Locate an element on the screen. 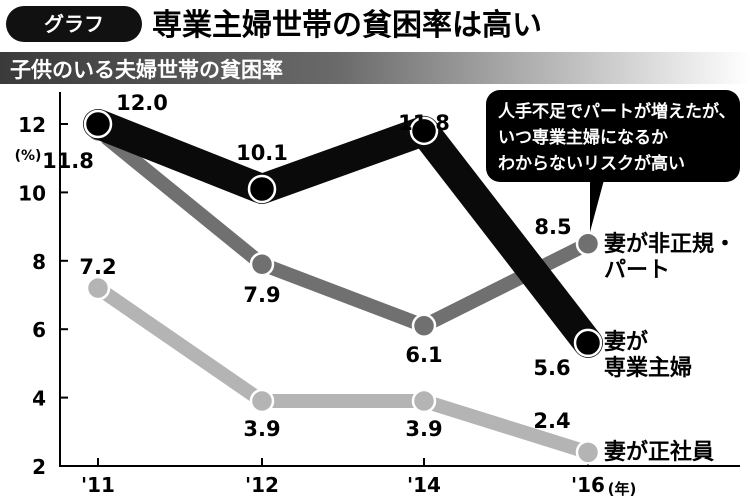 The width and height of the screenshot is (750, 500). header: グラフ 専業主婦世帯の貧困率は高い is located at coordinates (375, 24).